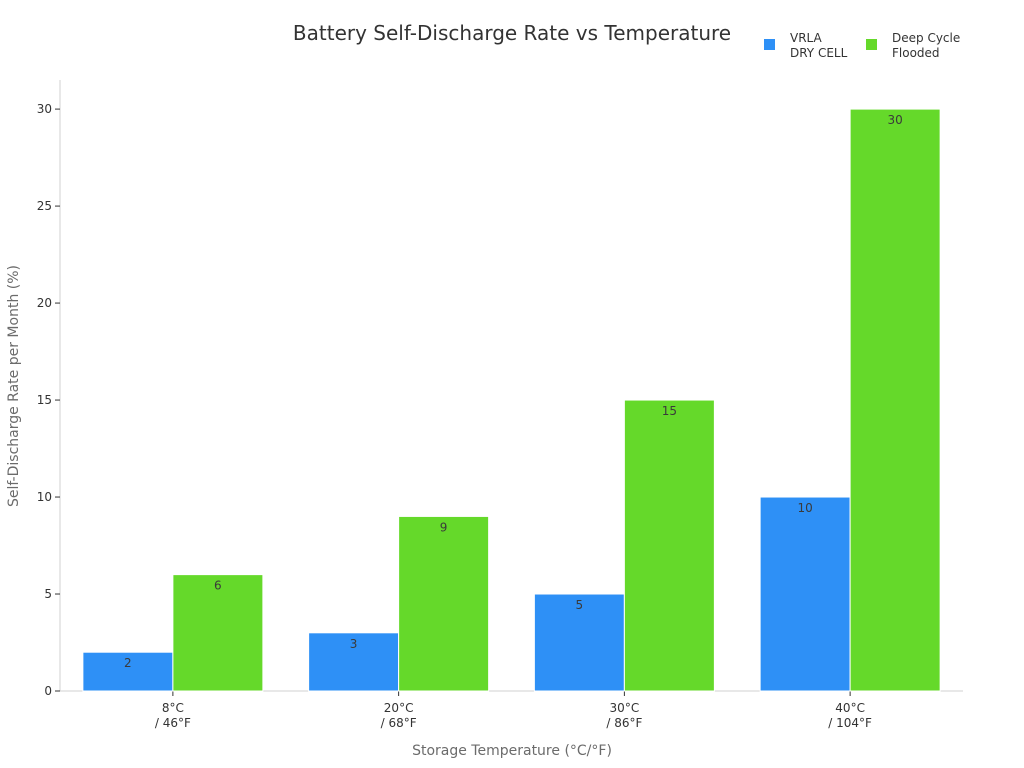 This screenshot has width=1024, height=768. I want to click on legend-label-line: DRY CELL, so click(819, 53).